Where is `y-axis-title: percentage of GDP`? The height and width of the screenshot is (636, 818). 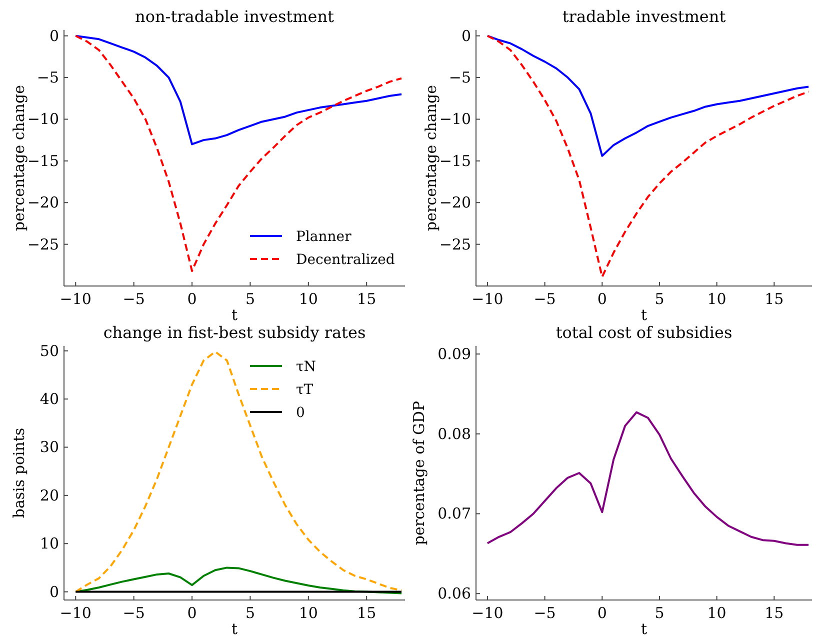
y-axis-title: percentage of GDP is located at coordinates (419, 473).